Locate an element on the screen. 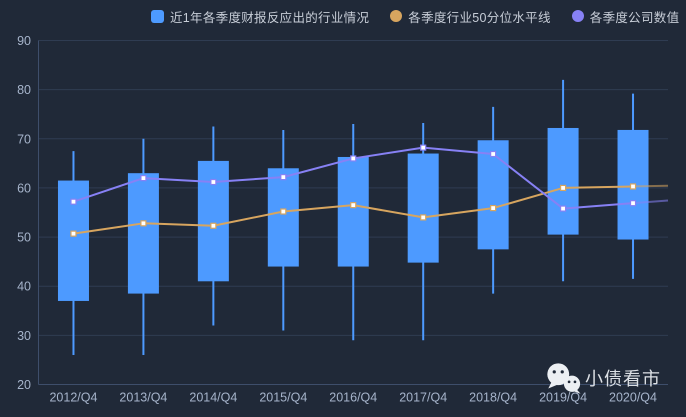 Image resolution: width=686 pixels, height=417 pixels. y-axis-labels: 20 30 40 50 60 70 80 90 is located at coordinates (24, 213).